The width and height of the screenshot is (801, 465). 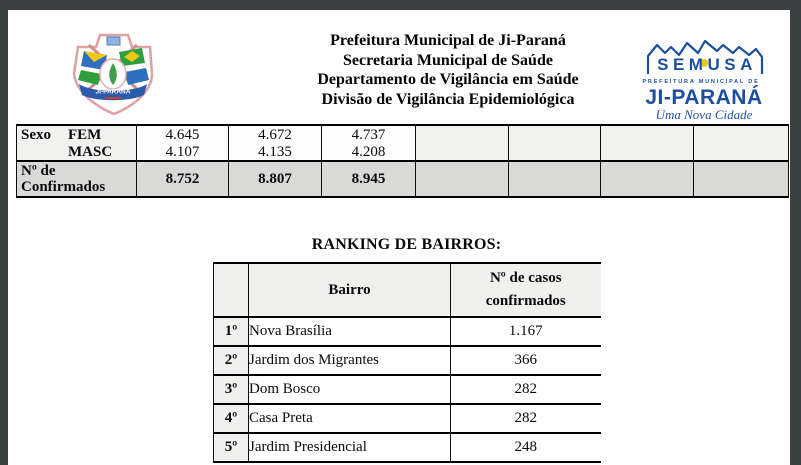 I want to click on sexo-label-cell: Sexo FEM MASC, so click(x=76, y=143).